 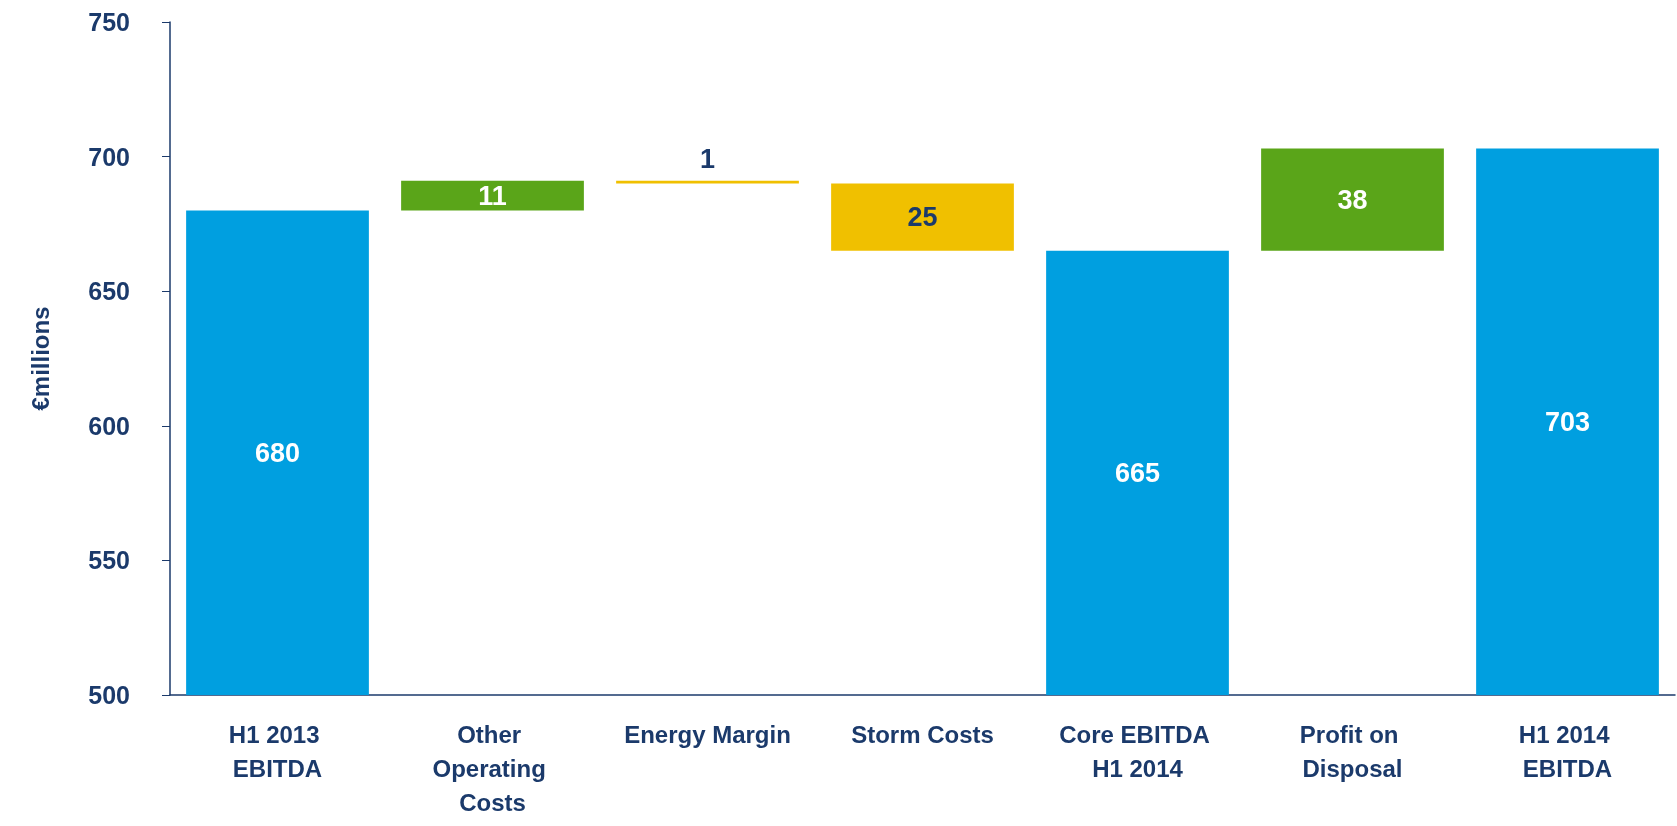 What do you see at coordinates (109, 22) in the screenshot?
I see `y-tick-label: 750` at bounding box center [109, 22].